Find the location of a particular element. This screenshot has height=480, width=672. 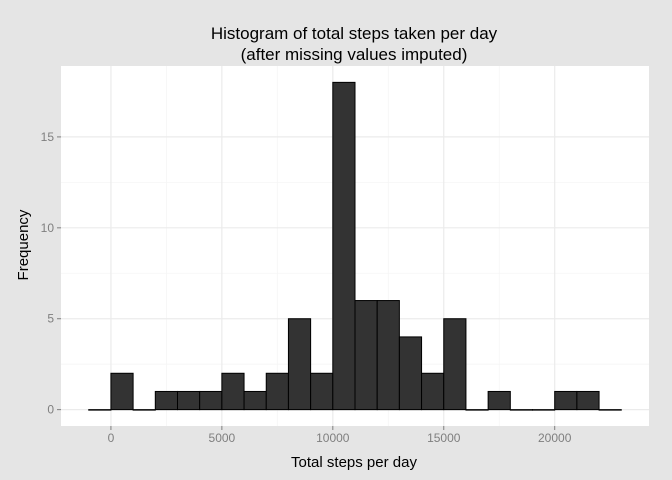

x-axis-tick-marks is located at coordinates (333, 428).